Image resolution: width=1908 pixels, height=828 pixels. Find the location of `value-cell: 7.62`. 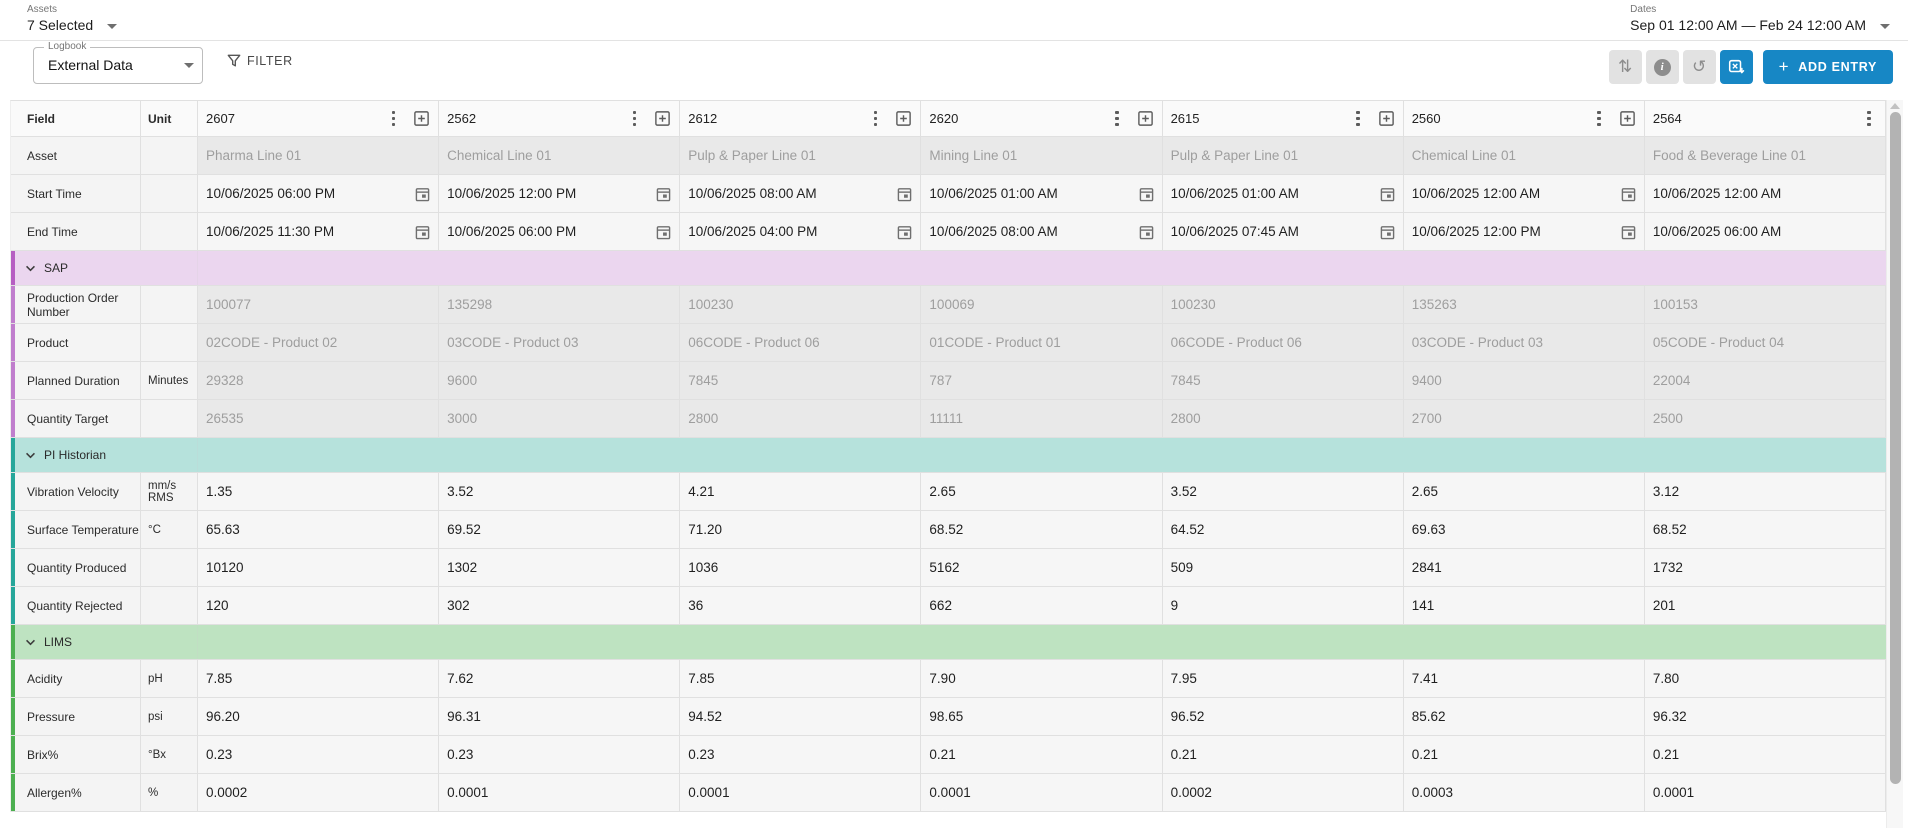

value-cell: 7.62 is located at coordinates (560, 678).